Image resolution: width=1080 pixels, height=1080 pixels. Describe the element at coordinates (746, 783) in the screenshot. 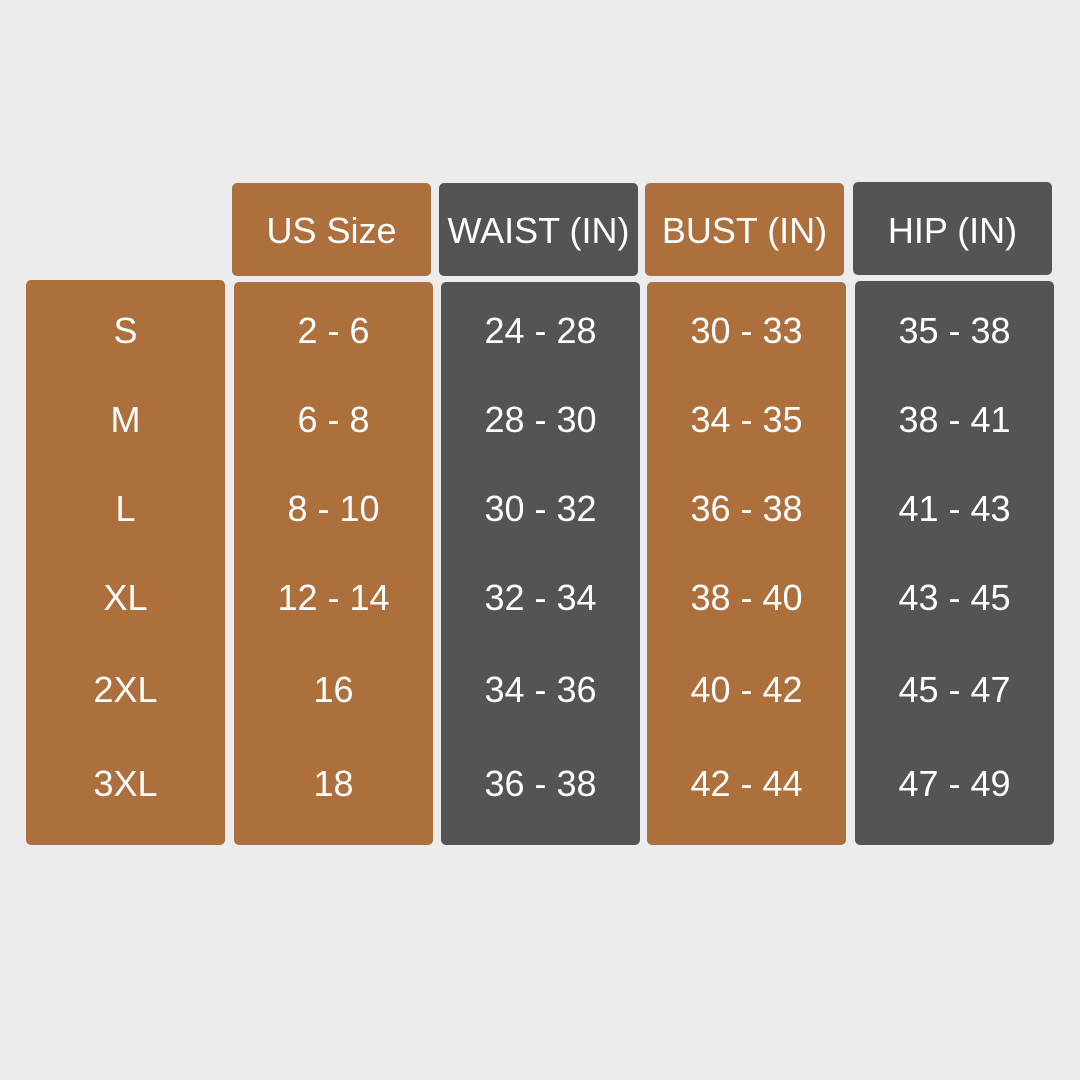

I see `table-cell: 42 - 44` at that location.